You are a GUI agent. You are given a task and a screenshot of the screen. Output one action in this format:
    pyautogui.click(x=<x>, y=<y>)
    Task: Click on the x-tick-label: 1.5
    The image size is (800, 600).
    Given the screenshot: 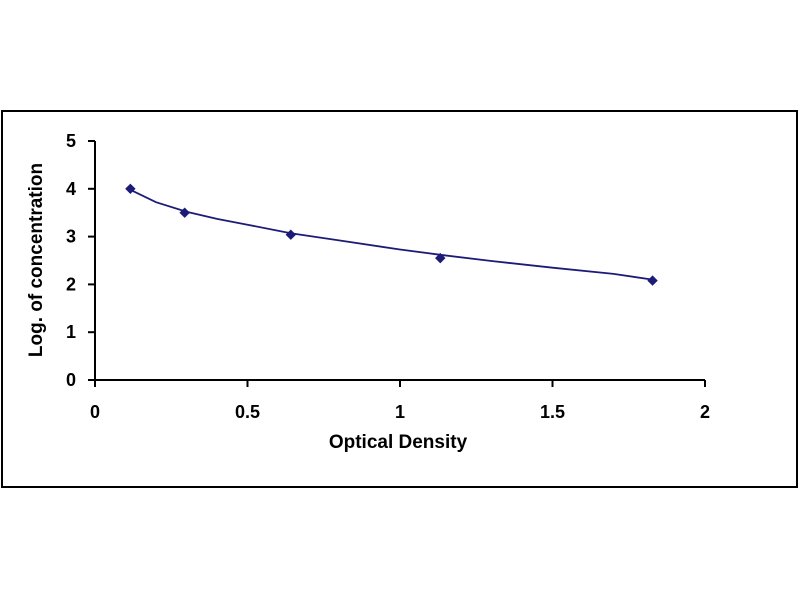 What is the action you would take?
    pyautogui.click(x=552, y=412)
    